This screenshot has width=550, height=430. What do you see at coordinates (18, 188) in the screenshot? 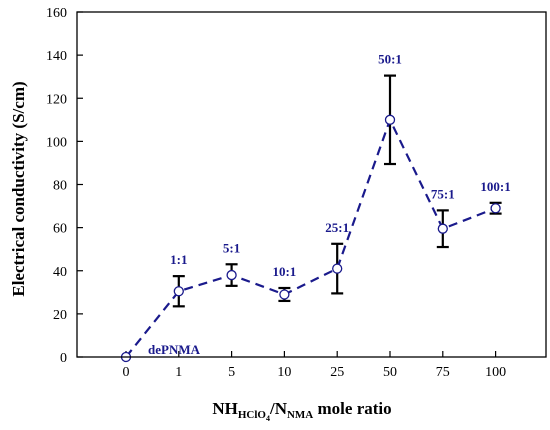
I see `y-axis-label: Electrical conductivity (S/cm)` at bounding box center [18, 188].